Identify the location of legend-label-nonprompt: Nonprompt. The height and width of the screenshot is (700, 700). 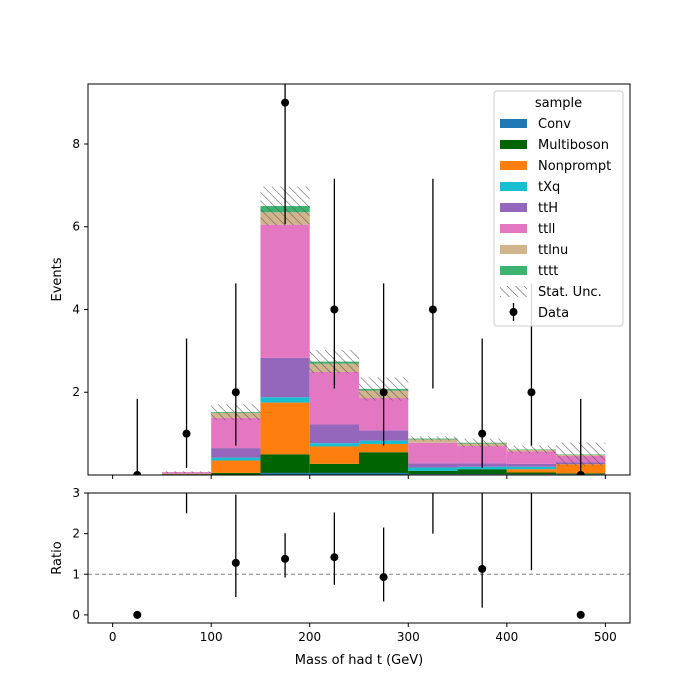
(574, 166).